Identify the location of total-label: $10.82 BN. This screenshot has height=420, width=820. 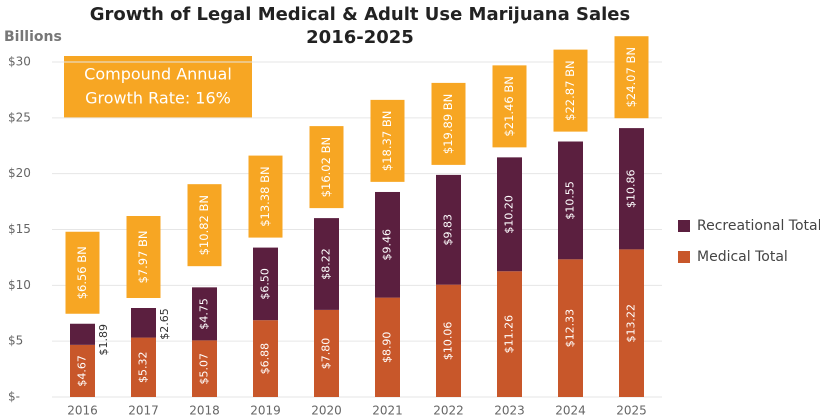
(204, 225).